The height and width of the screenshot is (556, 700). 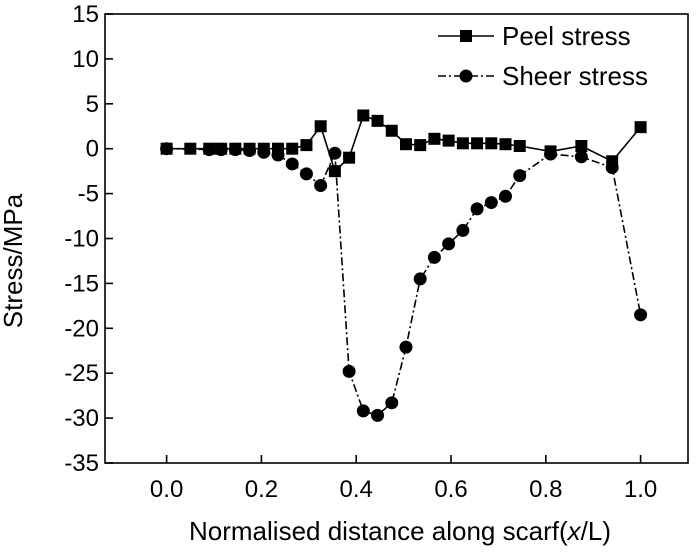 I want to click on y-axis-label: Stress/MPa, so click(x=14, y=260).